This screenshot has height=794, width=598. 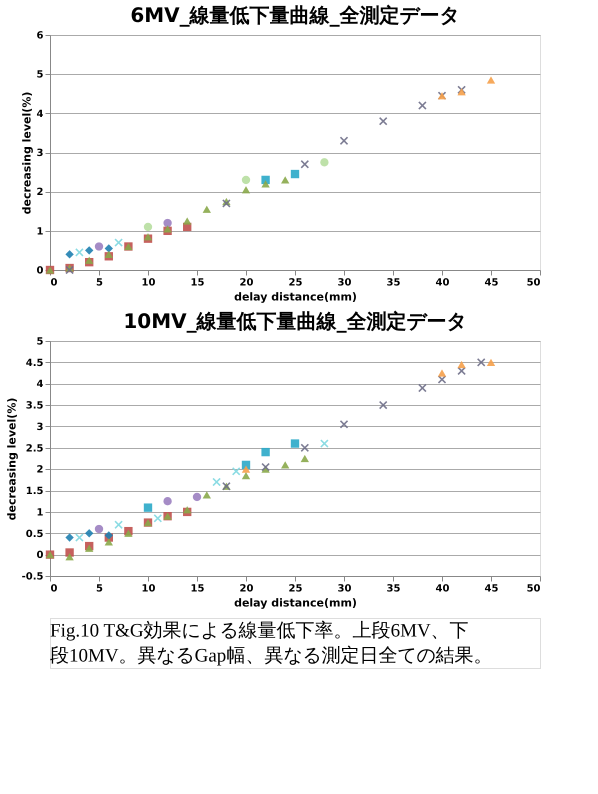 What do you see at coordinates (35, 406) in the screenshot?
I see `y-tick-label: 3.5` at bounding box center [35, 406].